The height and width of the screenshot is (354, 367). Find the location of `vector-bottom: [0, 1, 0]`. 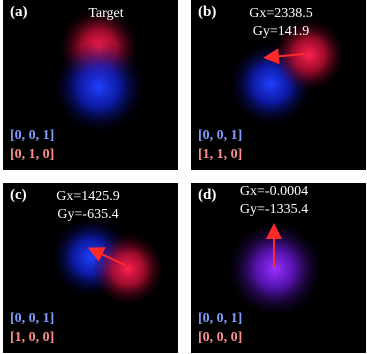

vector-bottom: [0, 1, 0] is located at coordinates (32, 154).